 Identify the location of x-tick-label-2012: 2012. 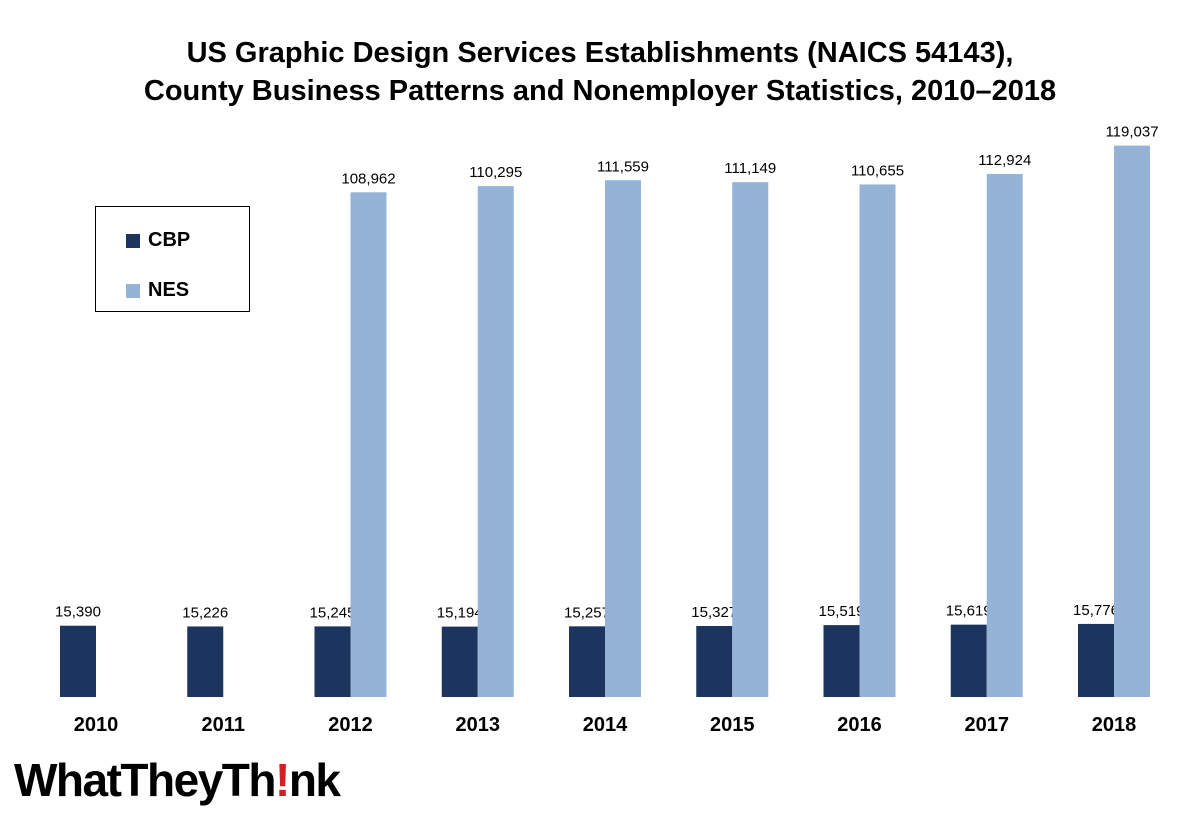
(350, 725).